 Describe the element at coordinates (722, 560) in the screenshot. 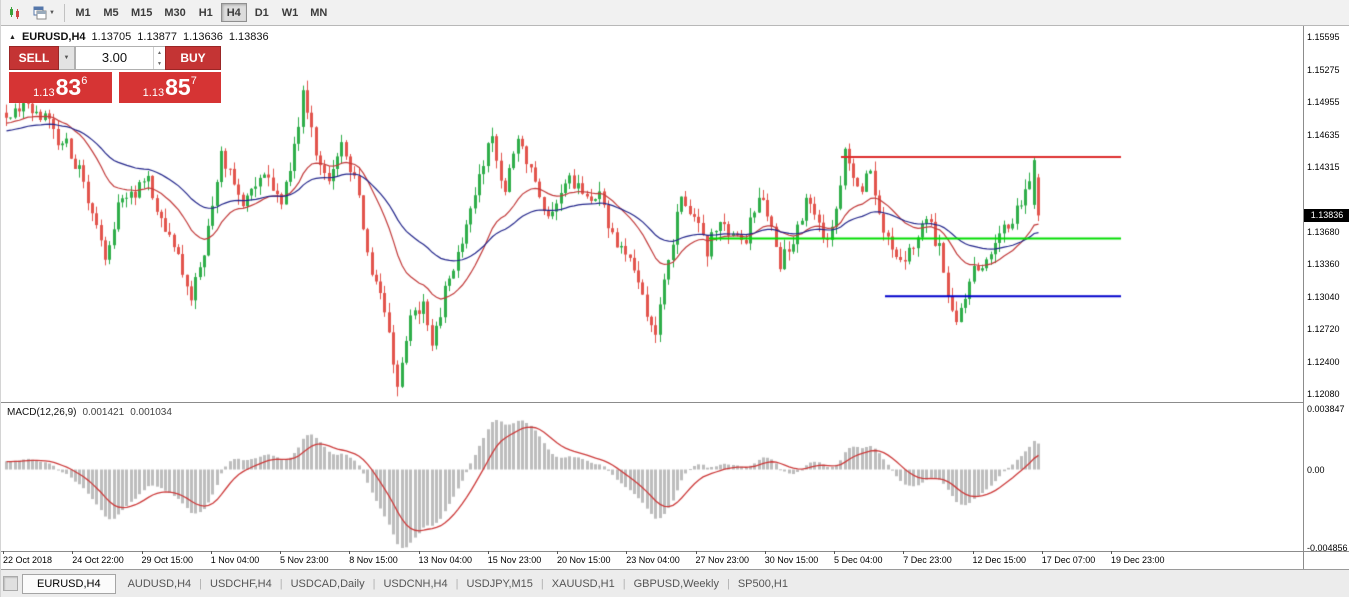

I see `time-axis-label: 27 Nov 23:00` at that location.